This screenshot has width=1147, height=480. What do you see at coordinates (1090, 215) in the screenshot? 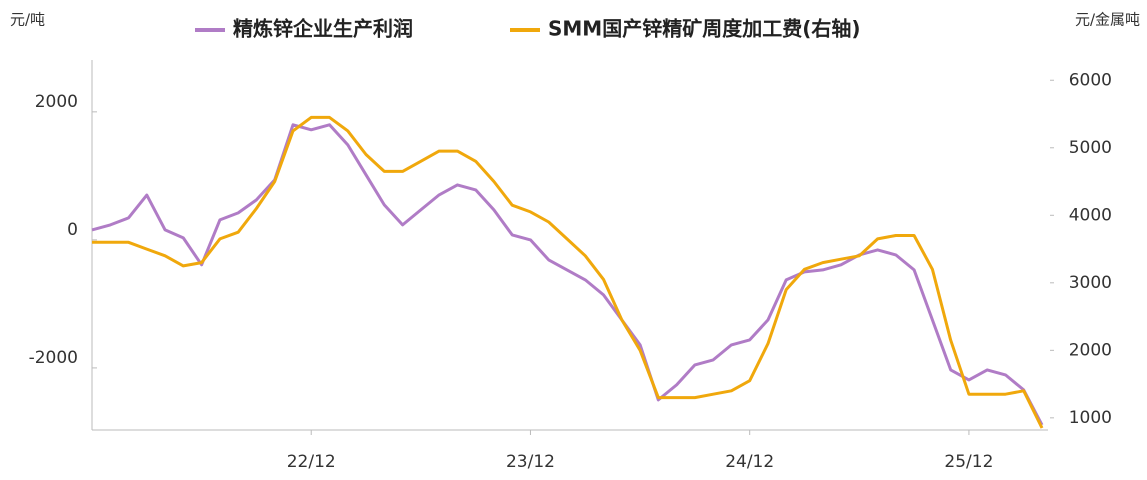
I see `y2-tick-label: 4000` at bounding box center [1090, 215].